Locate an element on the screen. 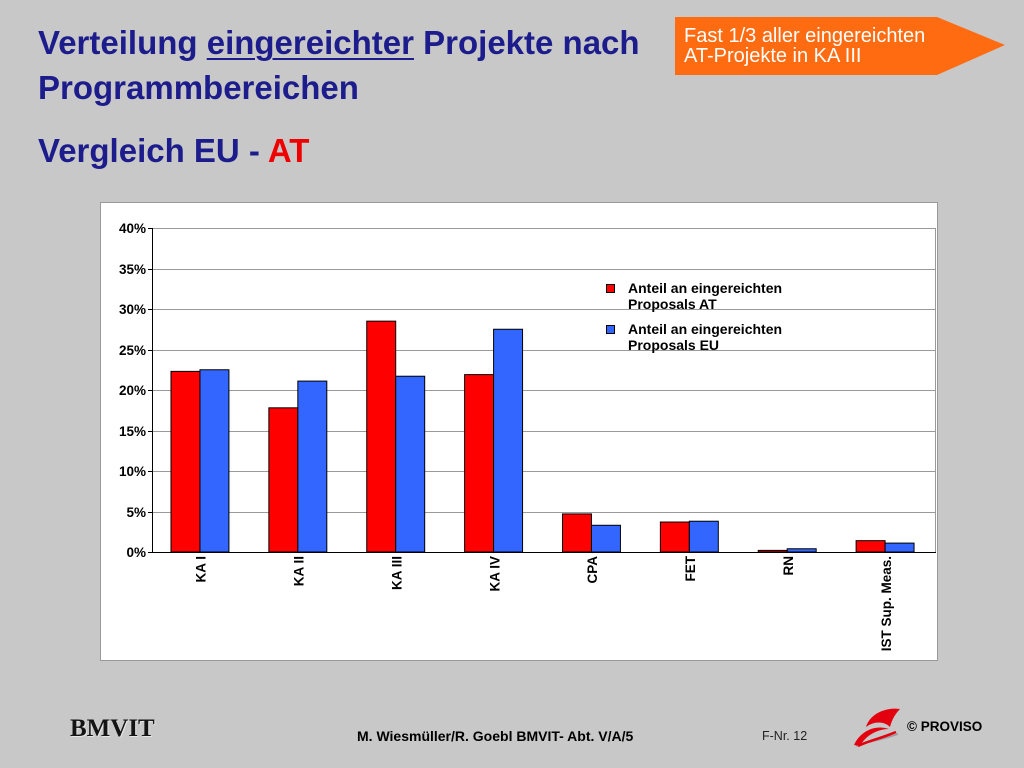  legend-swatch-at is located at coordinates (610, 288).